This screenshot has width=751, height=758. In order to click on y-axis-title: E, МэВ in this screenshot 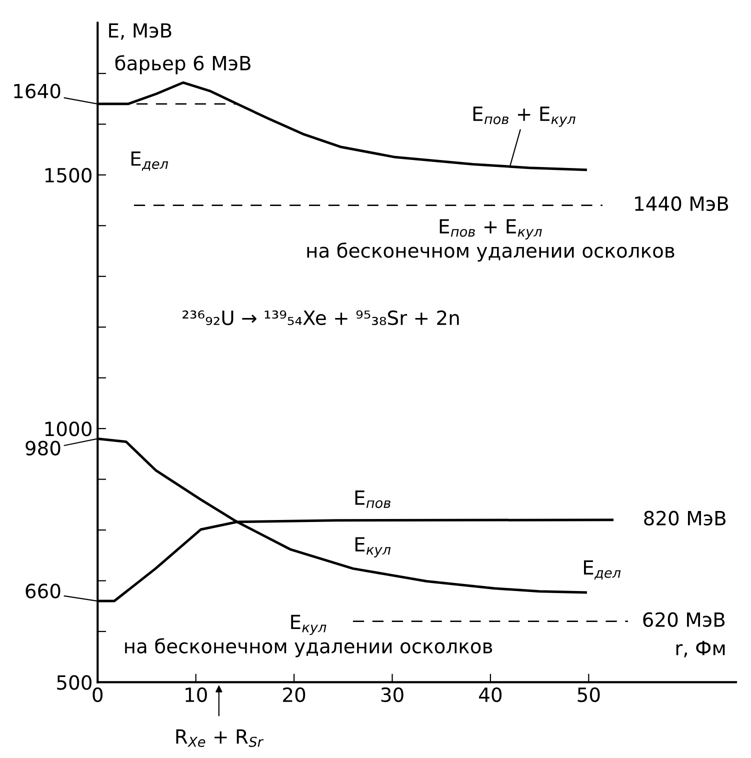, I will do `click(140, 31)`.